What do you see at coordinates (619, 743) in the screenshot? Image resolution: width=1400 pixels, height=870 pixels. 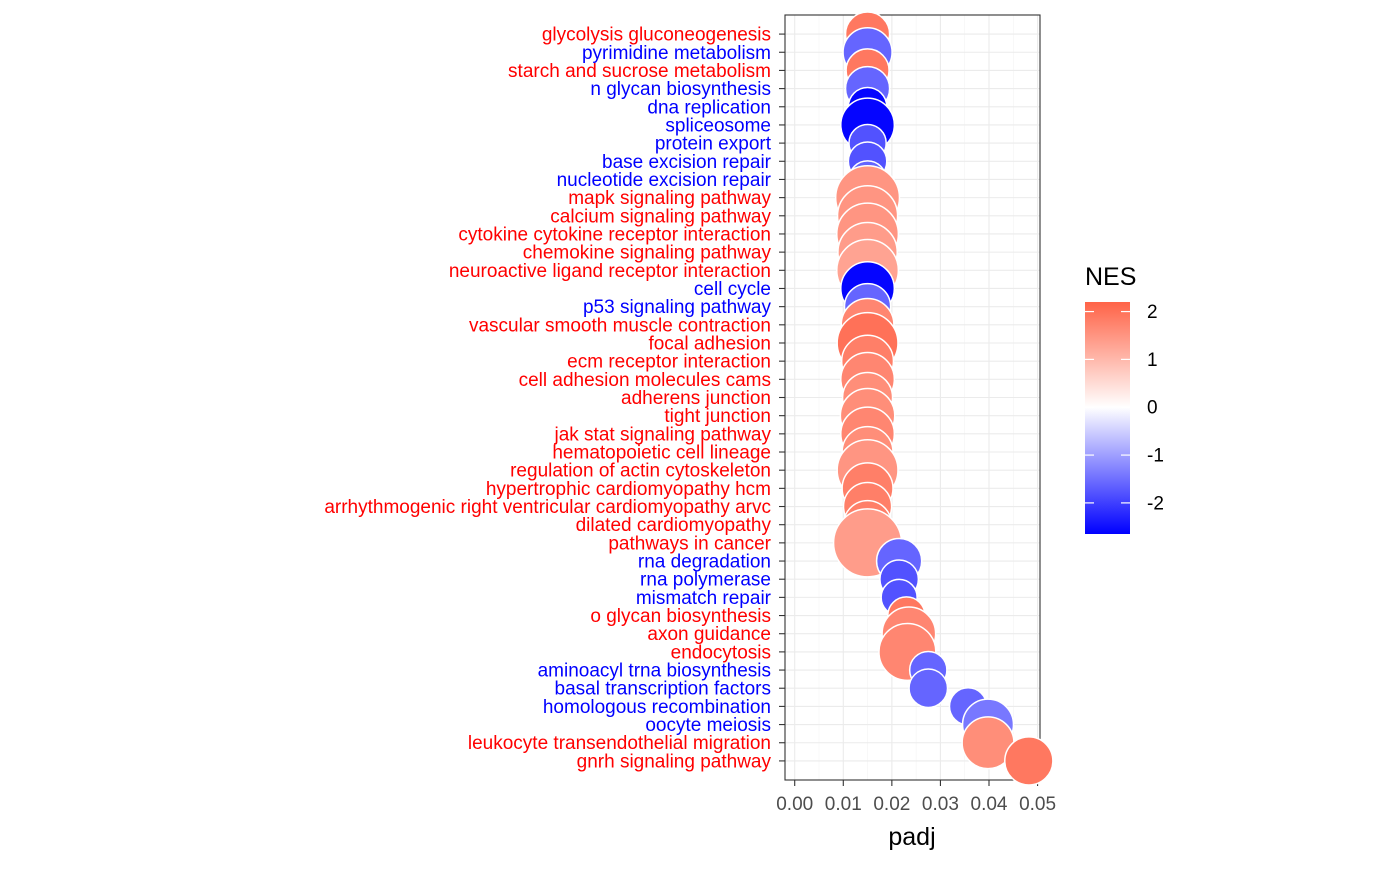 I see `y-tick-label: leukocyte transendothelial migration` at bounding box center [619, 743].